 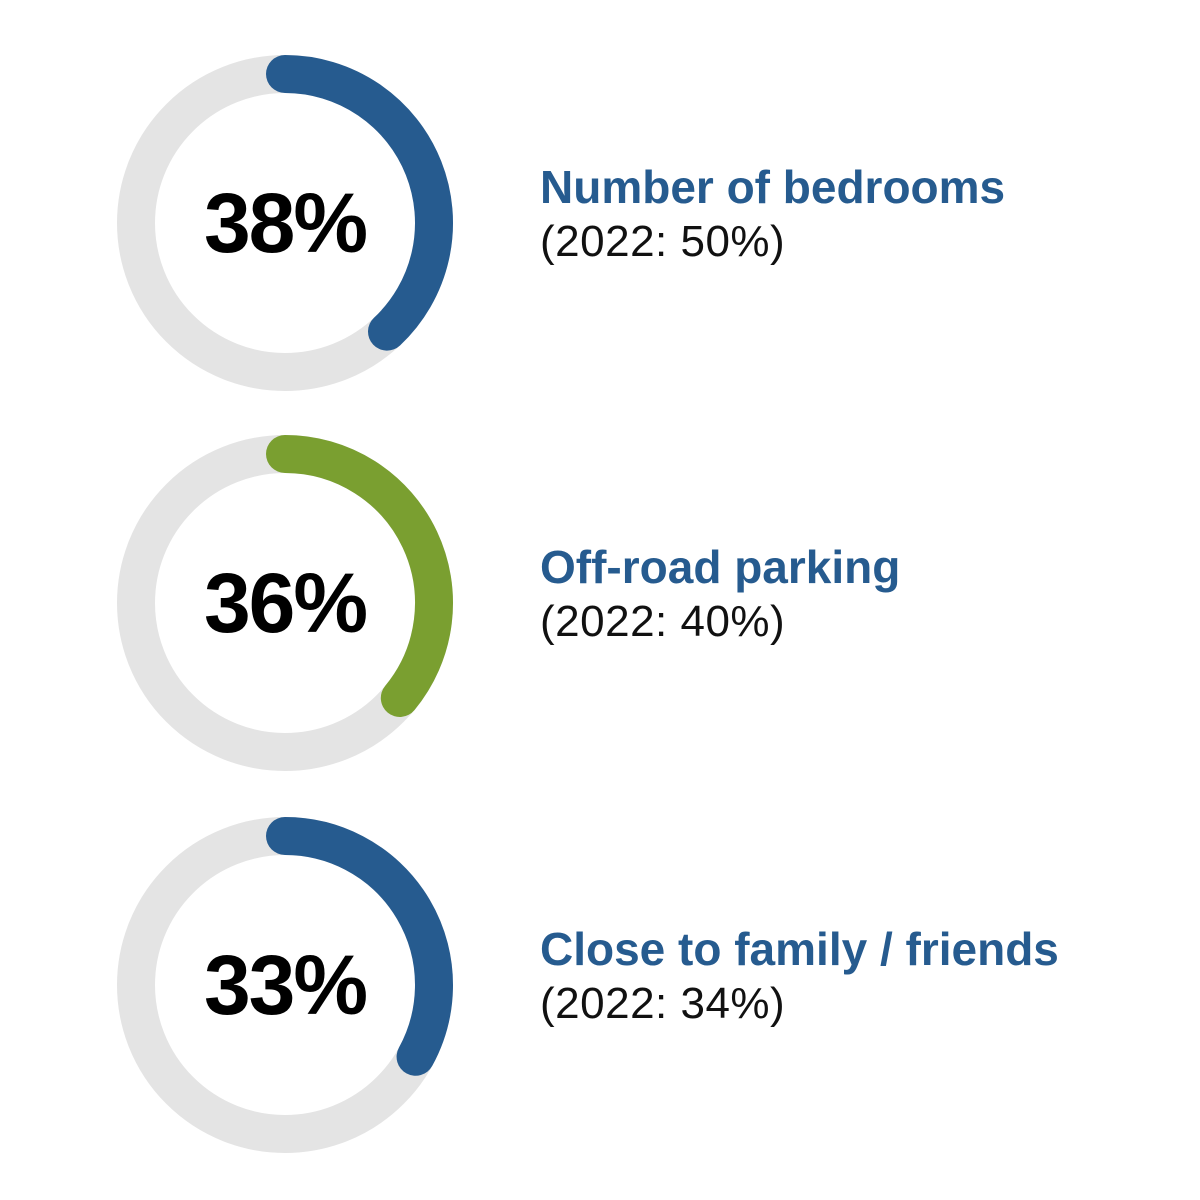 What do you see at coordinates (860, 595) in the screenshot?
I see `stat-text: Off-road parking (2022: 40%)` at bounding box center [860, 595].